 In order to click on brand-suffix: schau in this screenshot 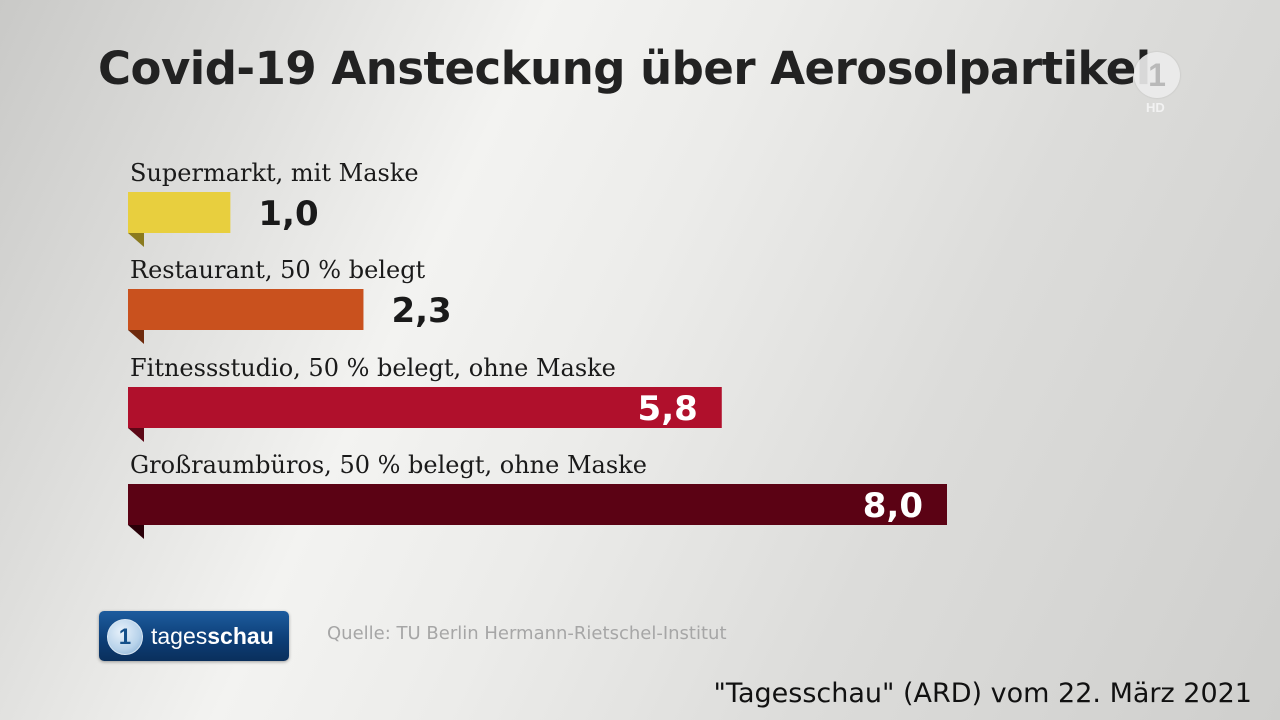, I will do `click(240, 636)`.